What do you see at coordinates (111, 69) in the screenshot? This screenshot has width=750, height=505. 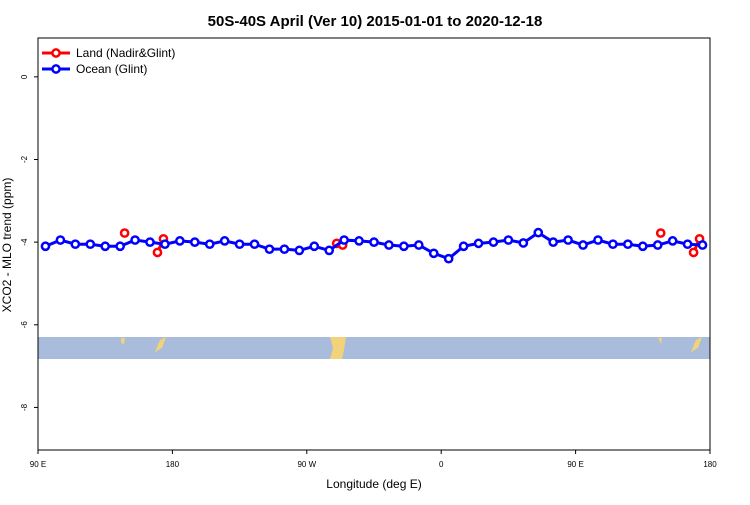 I see `legend-label: Ocean (Glint)` at bounding box center [111, 69].